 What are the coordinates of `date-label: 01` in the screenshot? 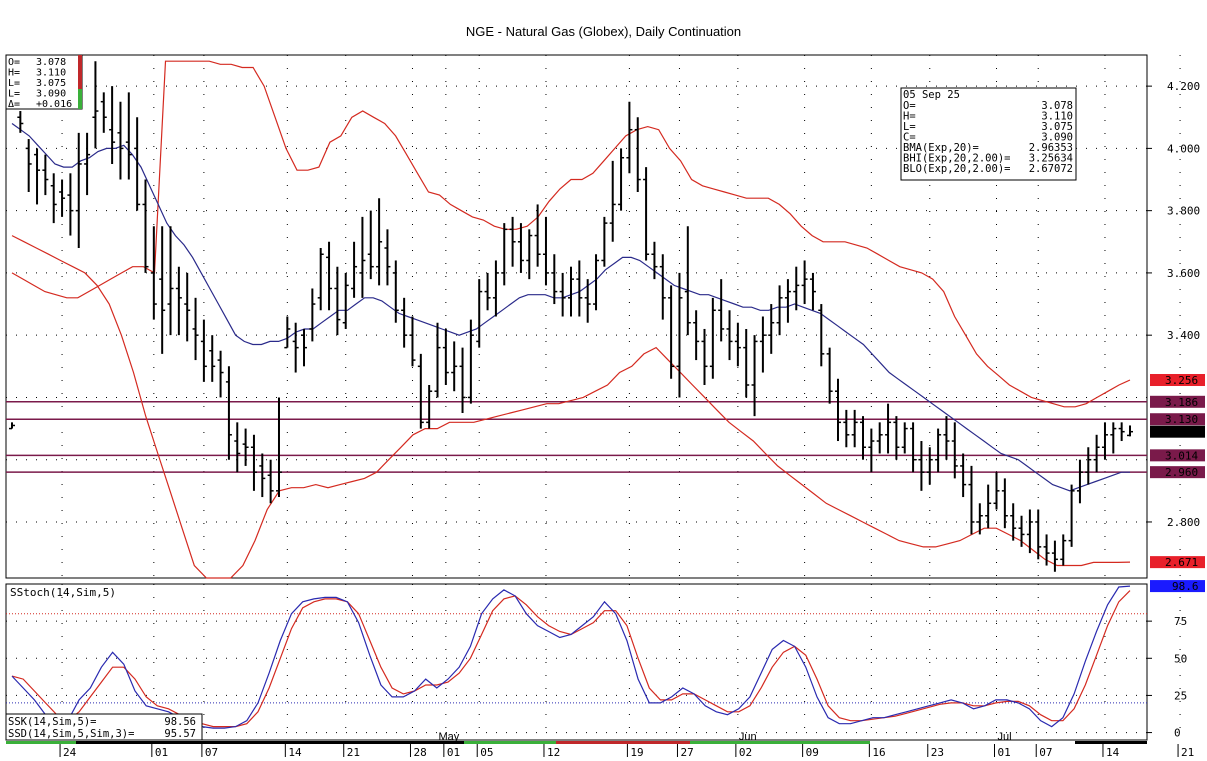 It's located at (453, 752).